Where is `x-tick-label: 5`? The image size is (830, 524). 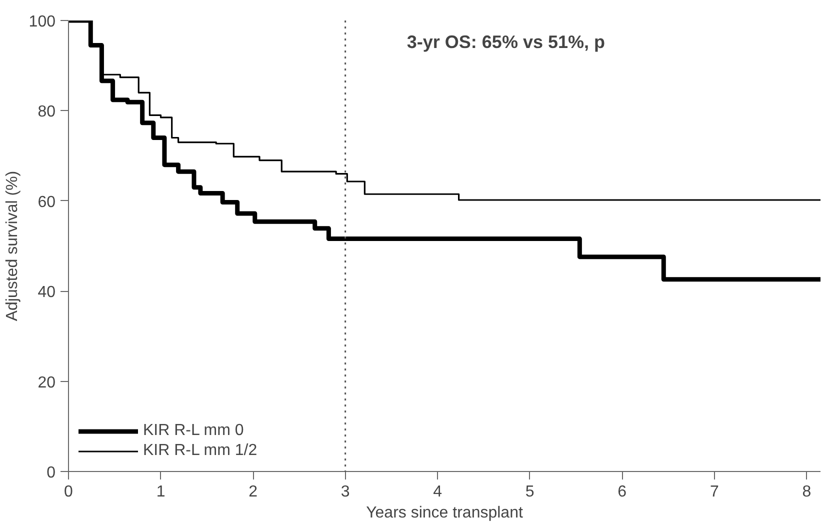 x-tick-label: 5 is located at coordinates (529, 492).